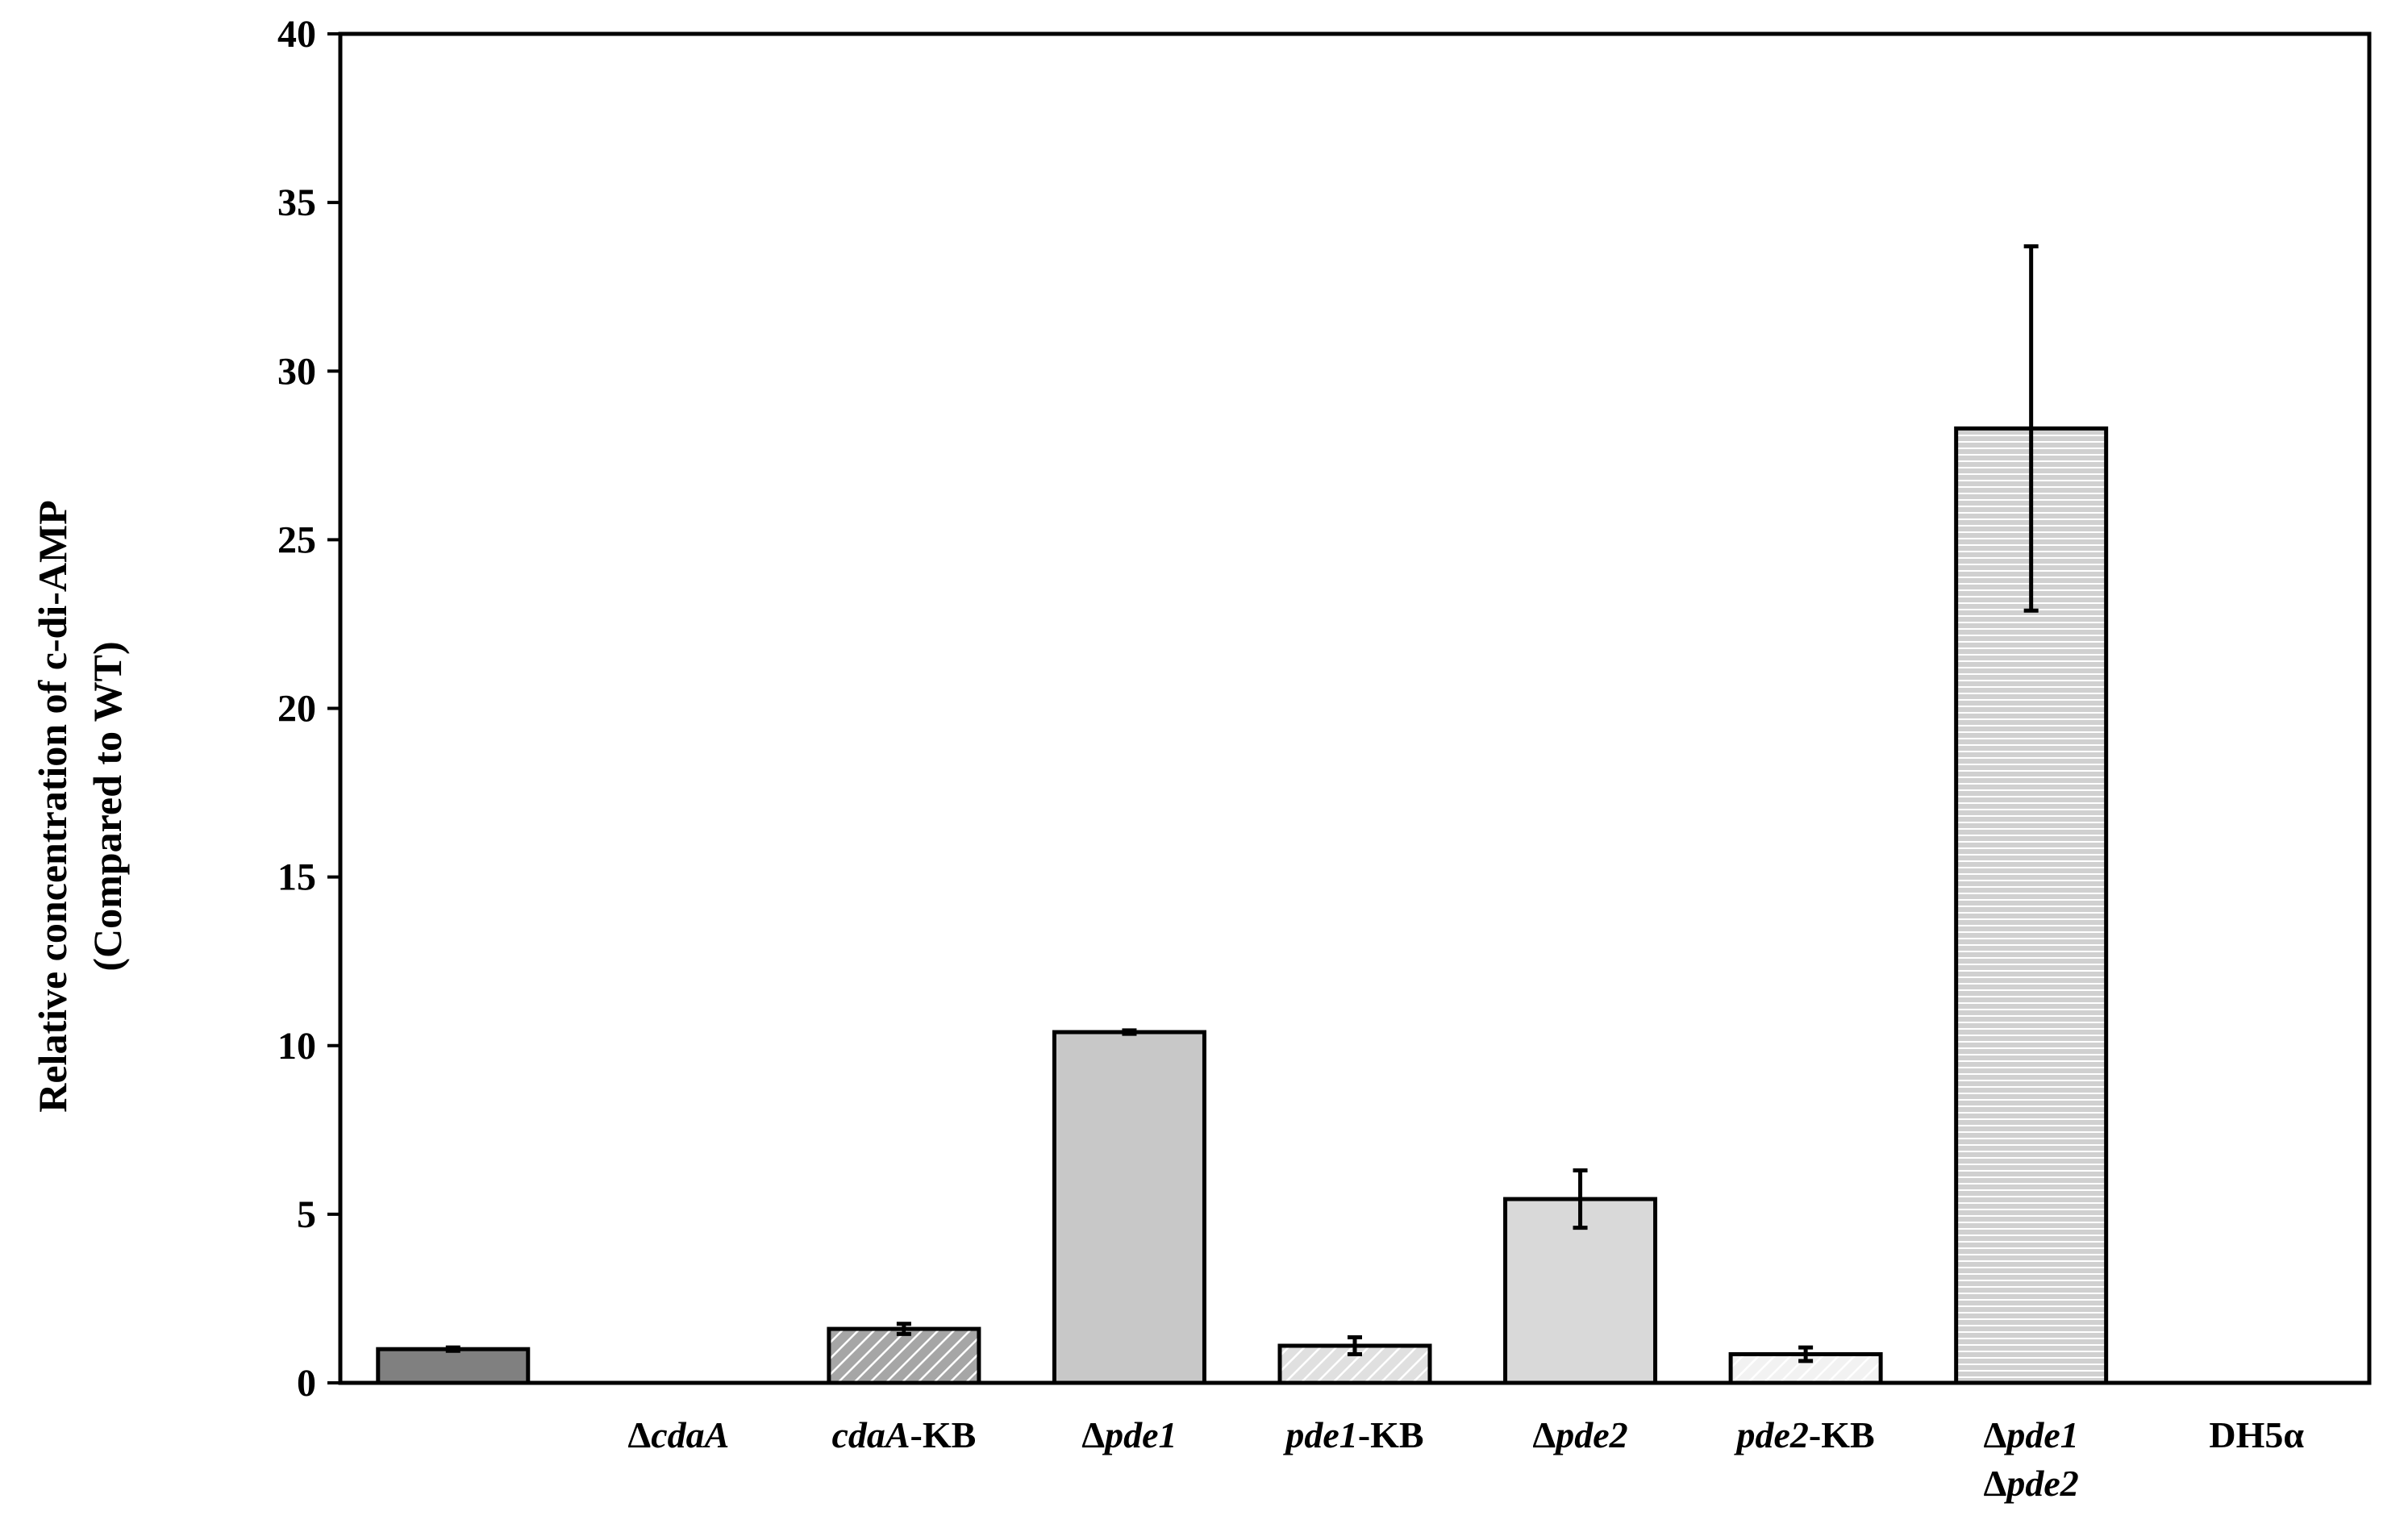  What do you see at coordinates (306, 1383) in the screenshot?
I see `y-tick-label: 0` at bounding box center [306, 1383].